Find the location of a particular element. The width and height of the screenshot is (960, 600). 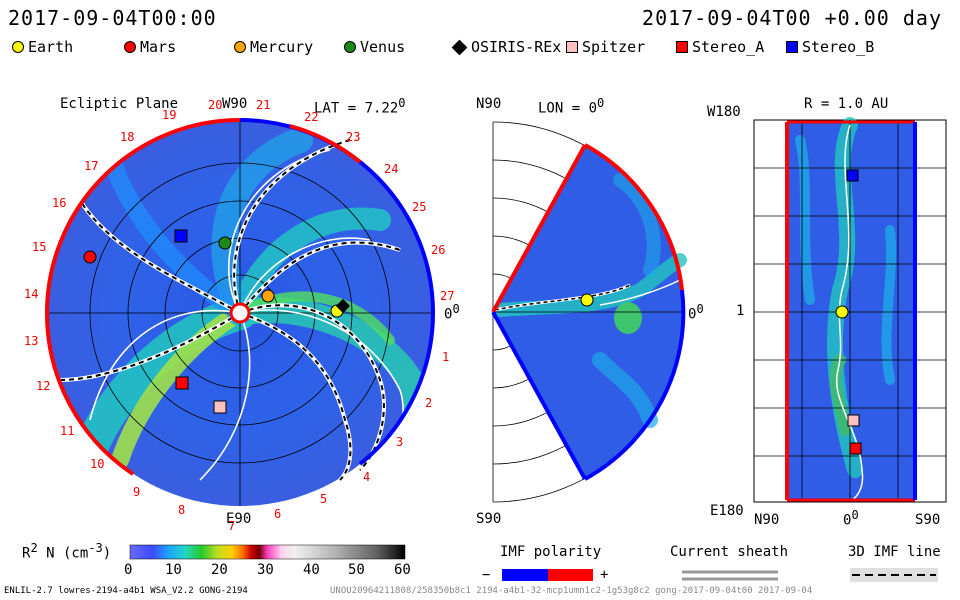

ecliptic-tick: 2 is located at coordinates (429, 403).